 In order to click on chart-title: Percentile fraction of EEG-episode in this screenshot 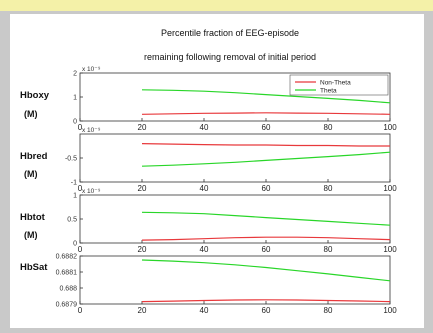, I will do `click(230, 33)`.